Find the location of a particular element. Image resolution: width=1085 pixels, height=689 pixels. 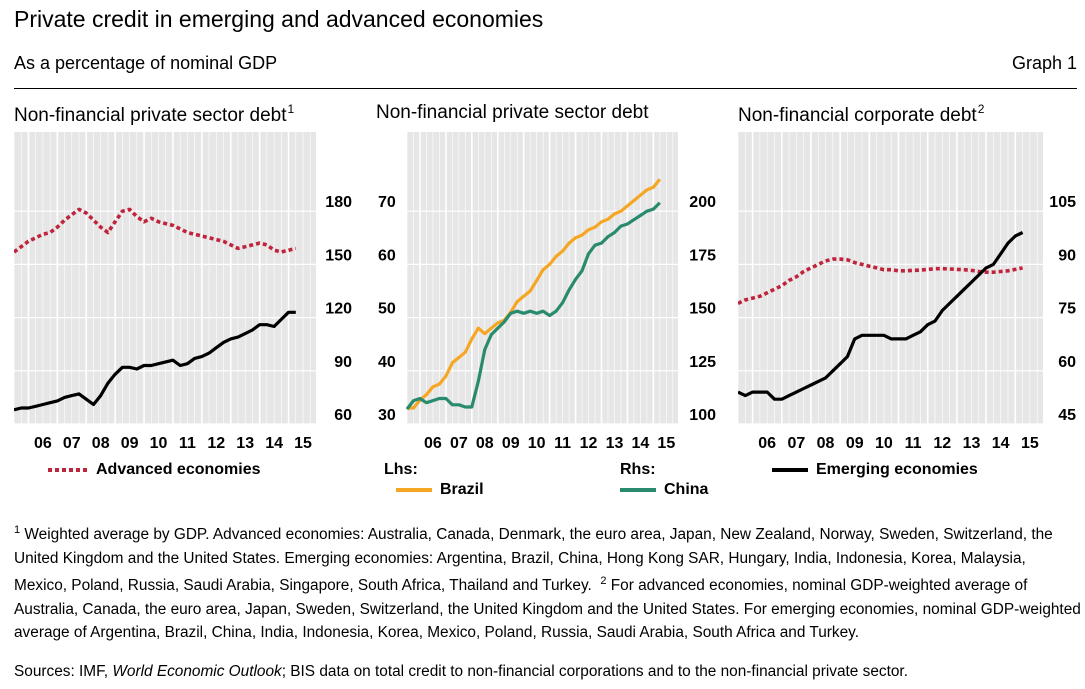

series-line-advanced-economies is located at coordinates (880, 281).